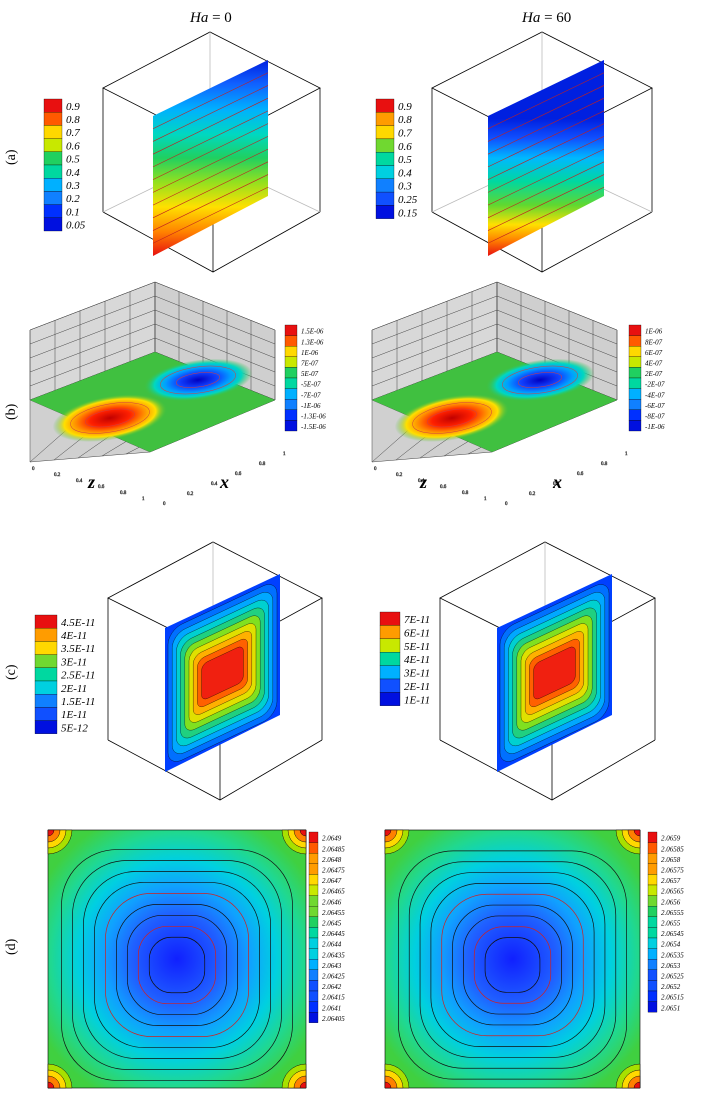 The height and width of the screenshot is (1100, 705). What do you see at coordinates (76, 226) in the screenshot?
I see `legend-label: 0.05` at bounding box center [76, 226].